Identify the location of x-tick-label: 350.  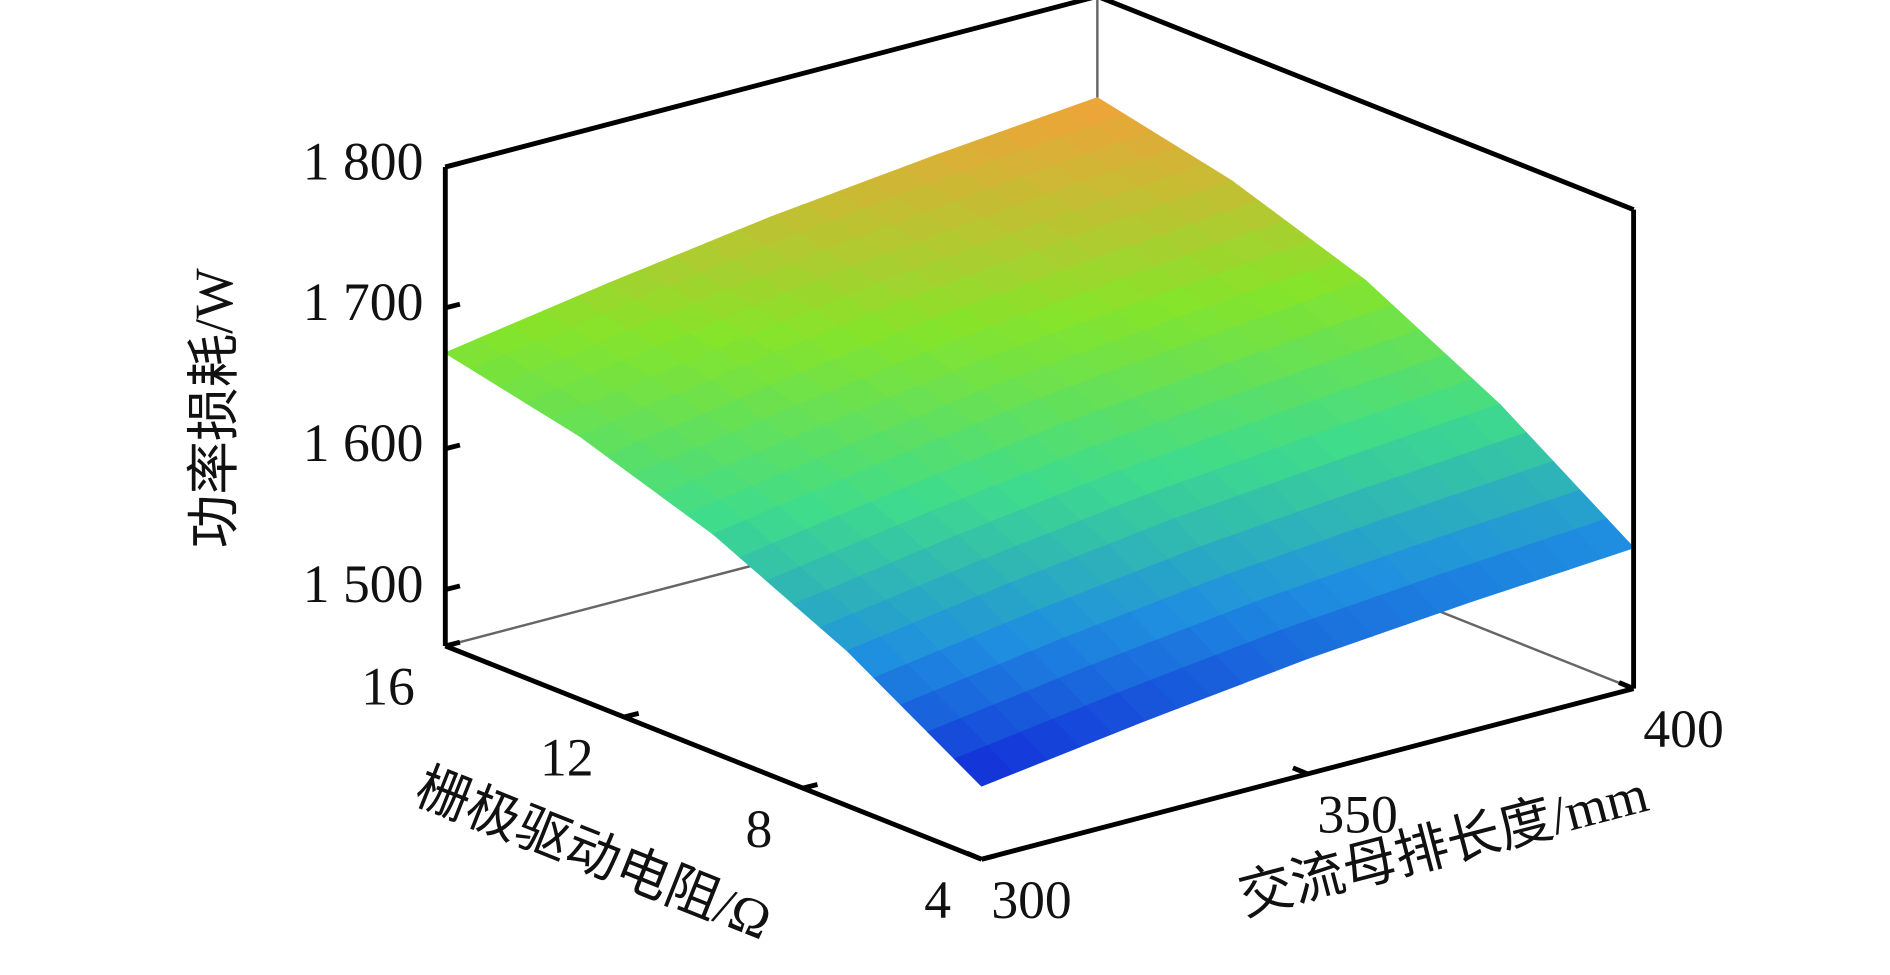
(1357, 815).